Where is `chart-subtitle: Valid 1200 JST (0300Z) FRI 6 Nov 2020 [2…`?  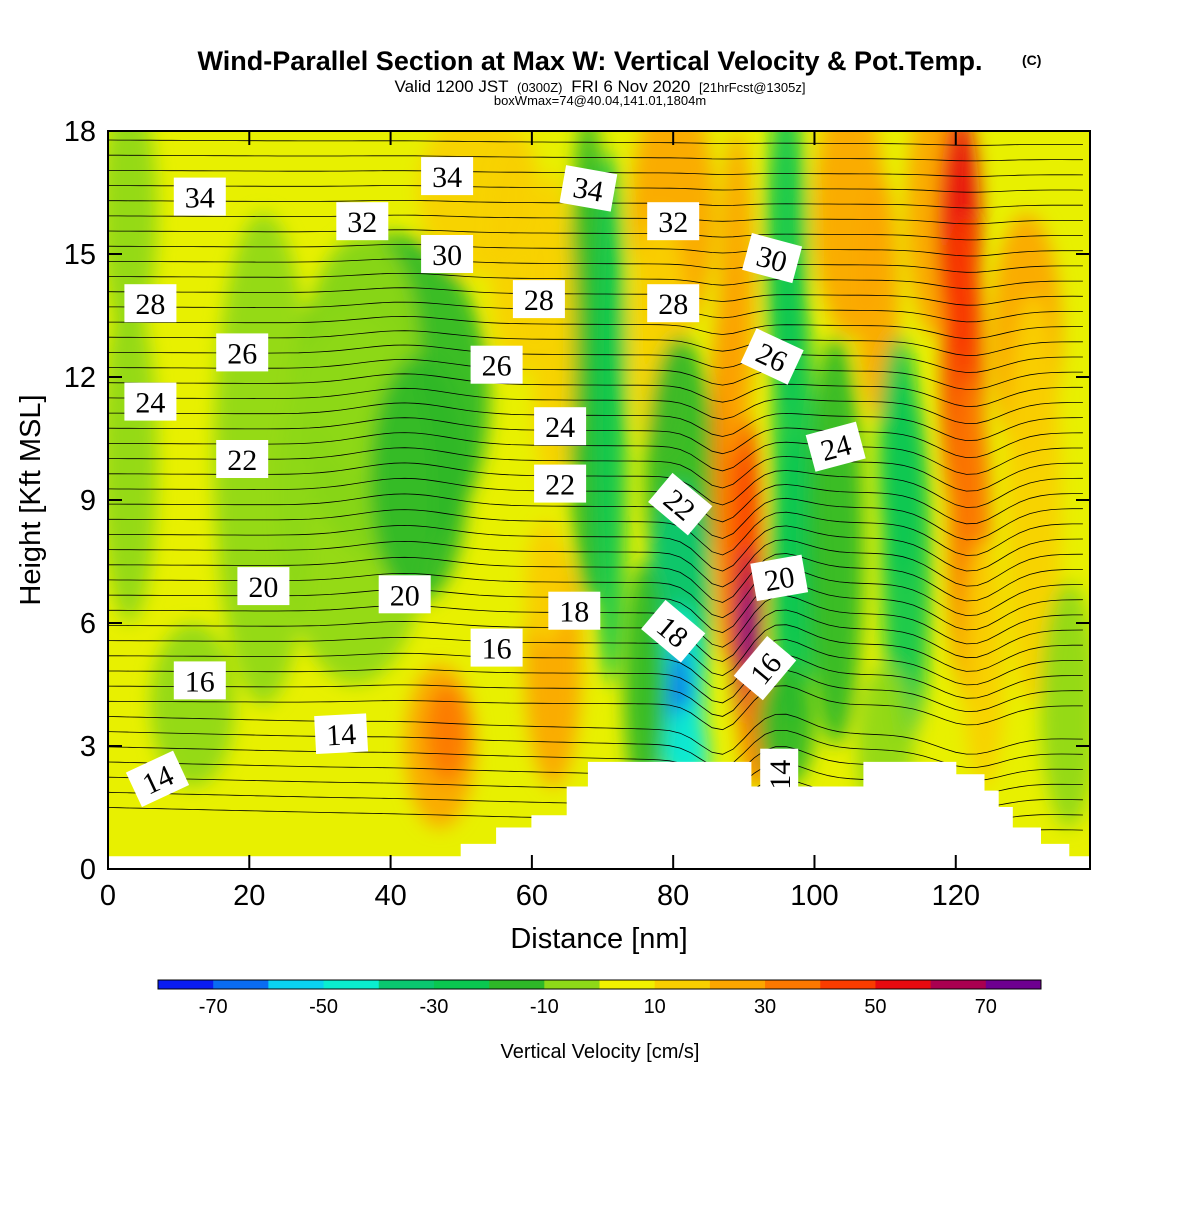
chart-subtitle: Valid 1200 JST (0300Z) FRI 6 Nov 2020 [2… is located at coordinates (600, 86).